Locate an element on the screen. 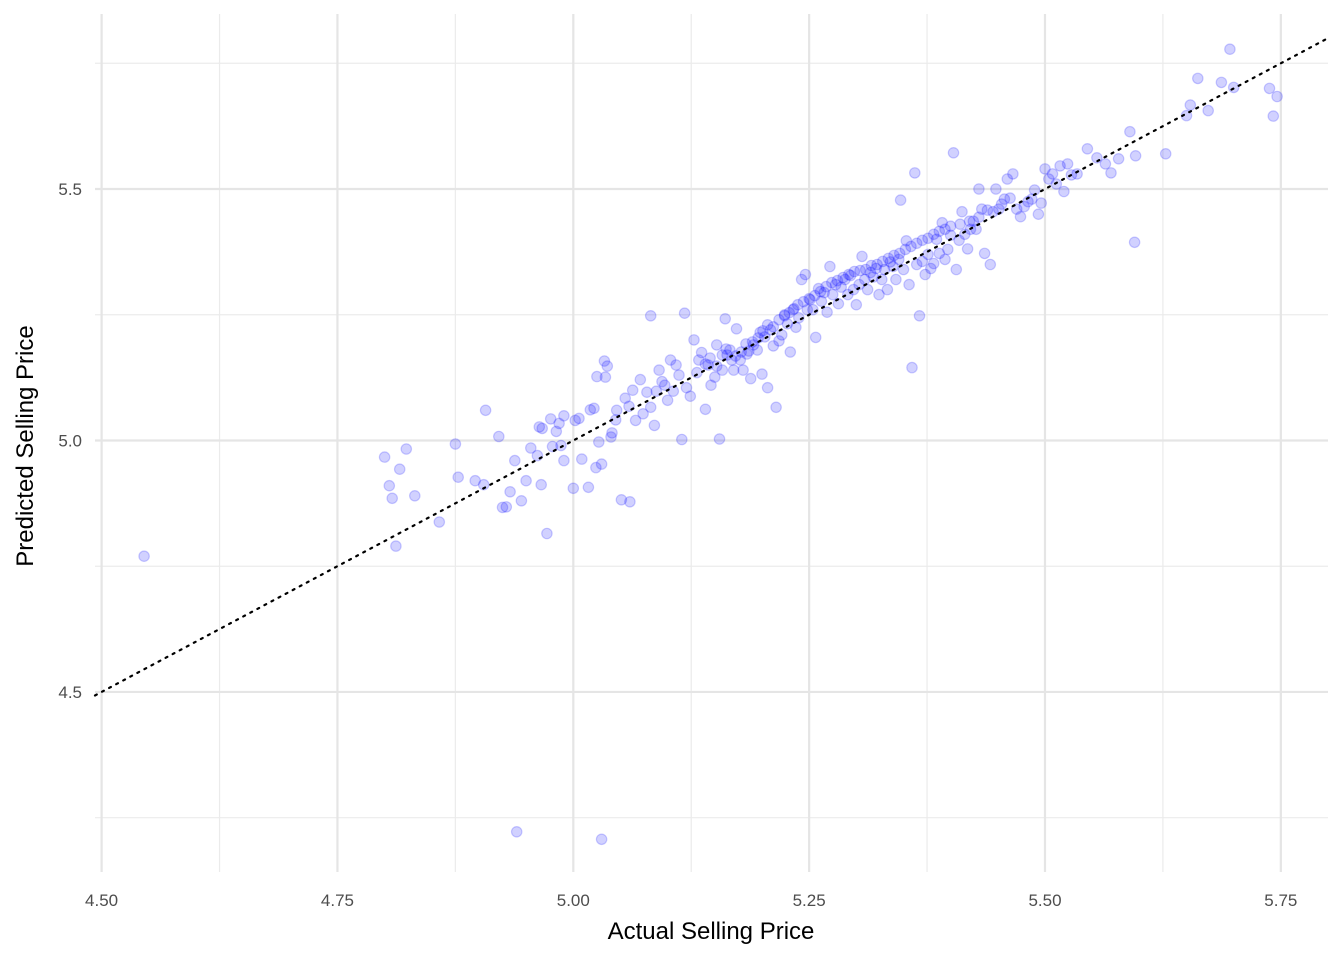 This screenshot has height=960, width=1344. x-tick-label: 5.25 is located at coordinates (809, 900).